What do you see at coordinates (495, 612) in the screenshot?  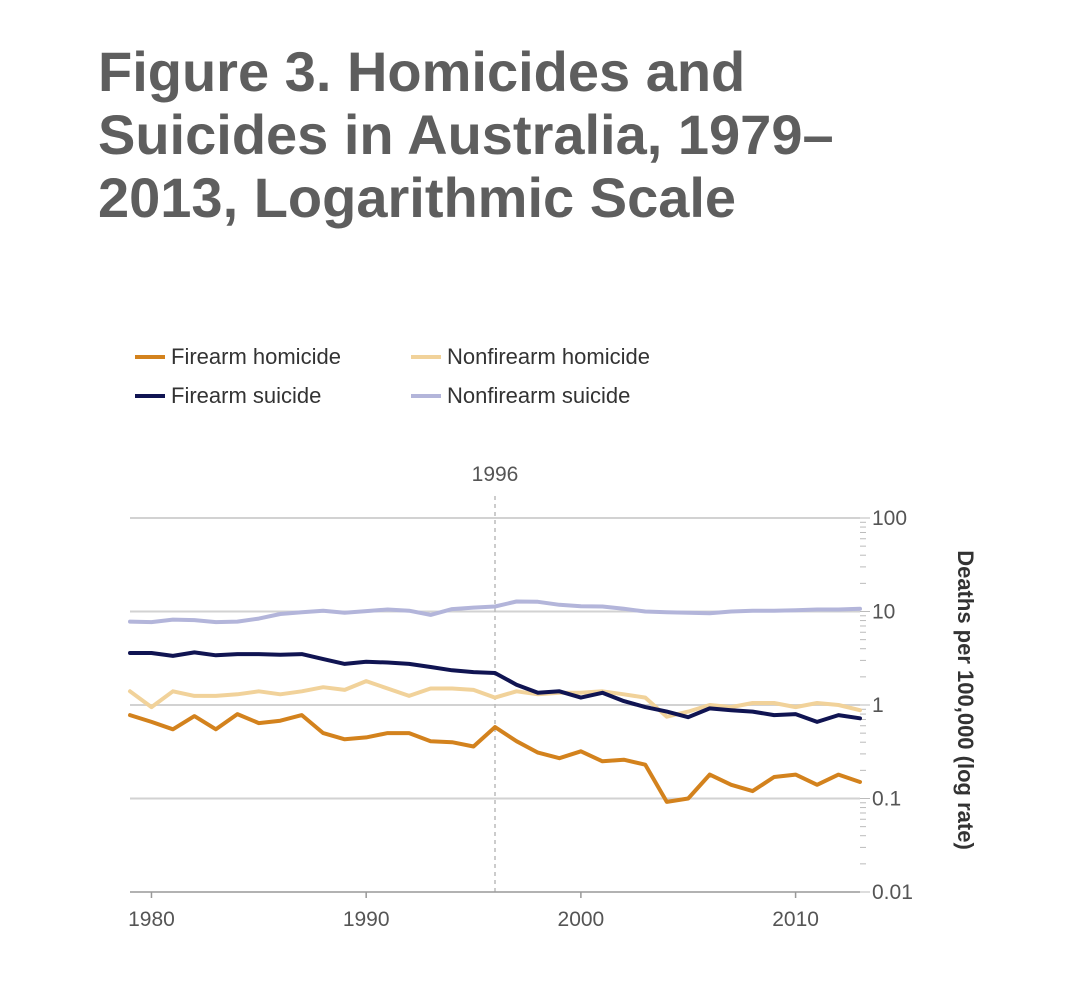 I see `series-line-nonfirearm-suicide` at bounding box center [495, 612].